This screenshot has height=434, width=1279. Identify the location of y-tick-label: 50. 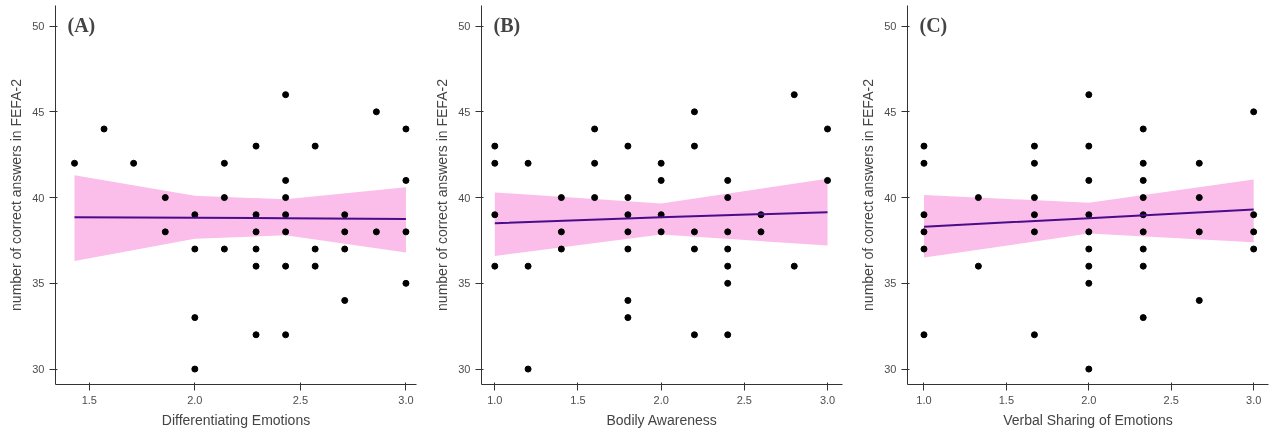
(464, 26).